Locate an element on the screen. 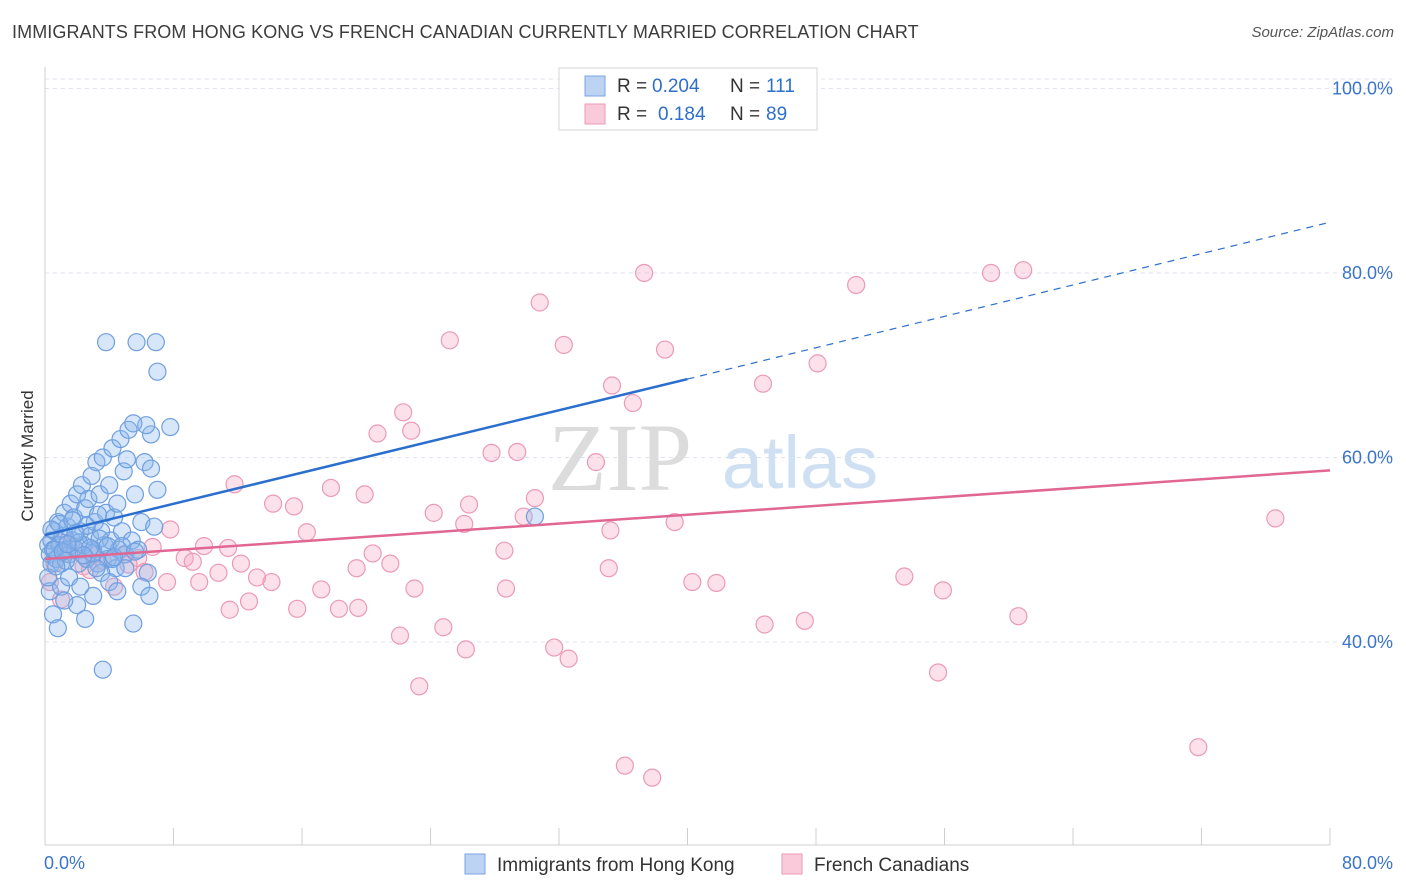 The image size is (1406, 892). legend-swatch-blue is located at coordinates (595, 86).